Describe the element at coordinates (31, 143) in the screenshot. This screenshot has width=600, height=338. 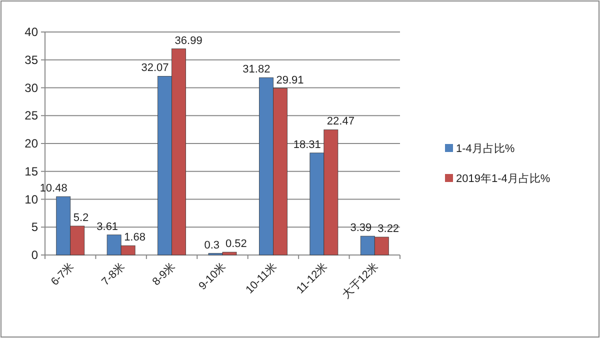
I see `y-tick-label: 20` at that location.